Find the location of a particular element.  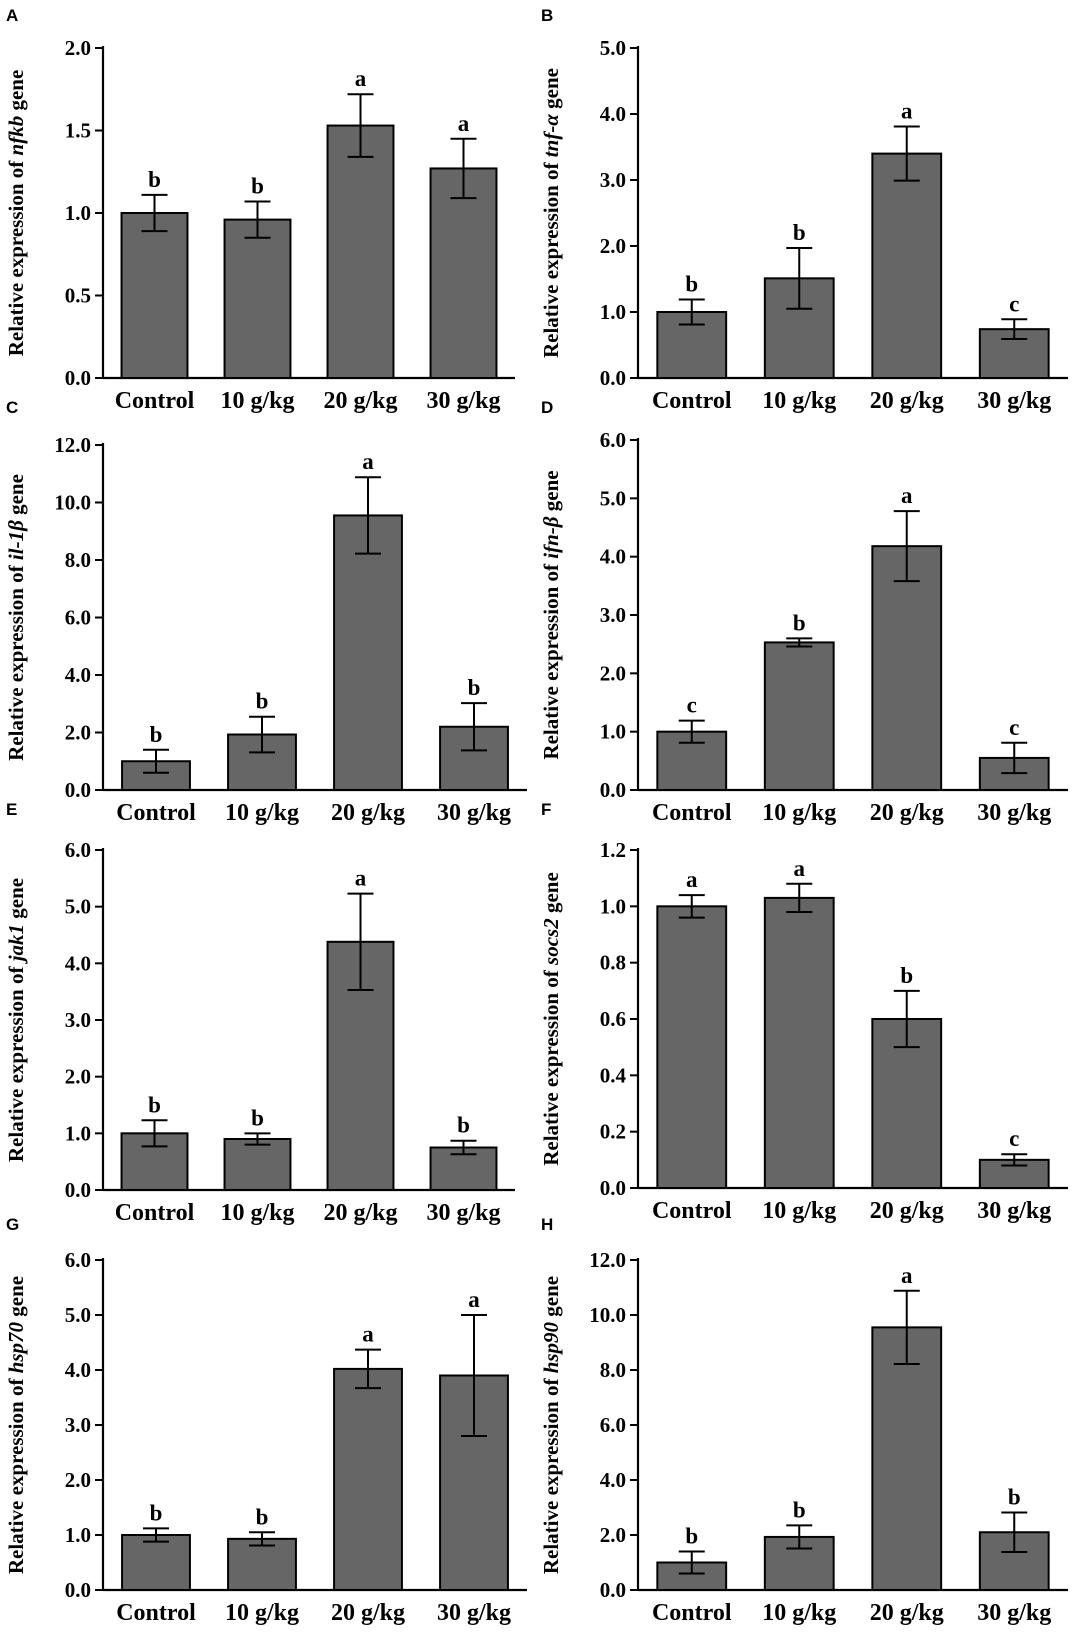

sig-letter-c-1: b is located at coordinates (262, 701).